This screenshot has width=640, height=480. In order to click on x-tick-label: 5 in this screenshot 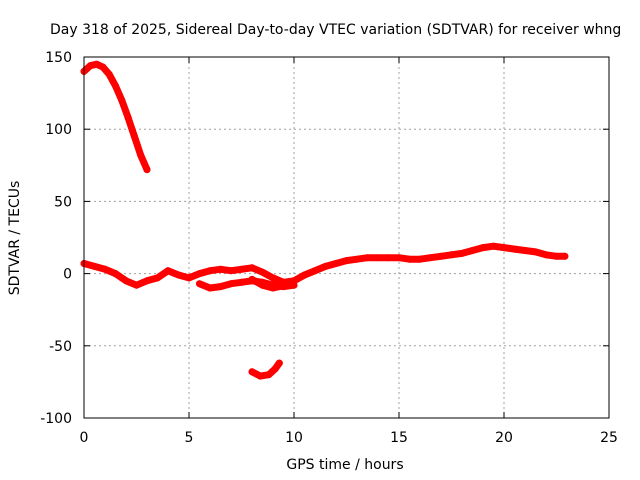, I will do `click(189, 438)`.